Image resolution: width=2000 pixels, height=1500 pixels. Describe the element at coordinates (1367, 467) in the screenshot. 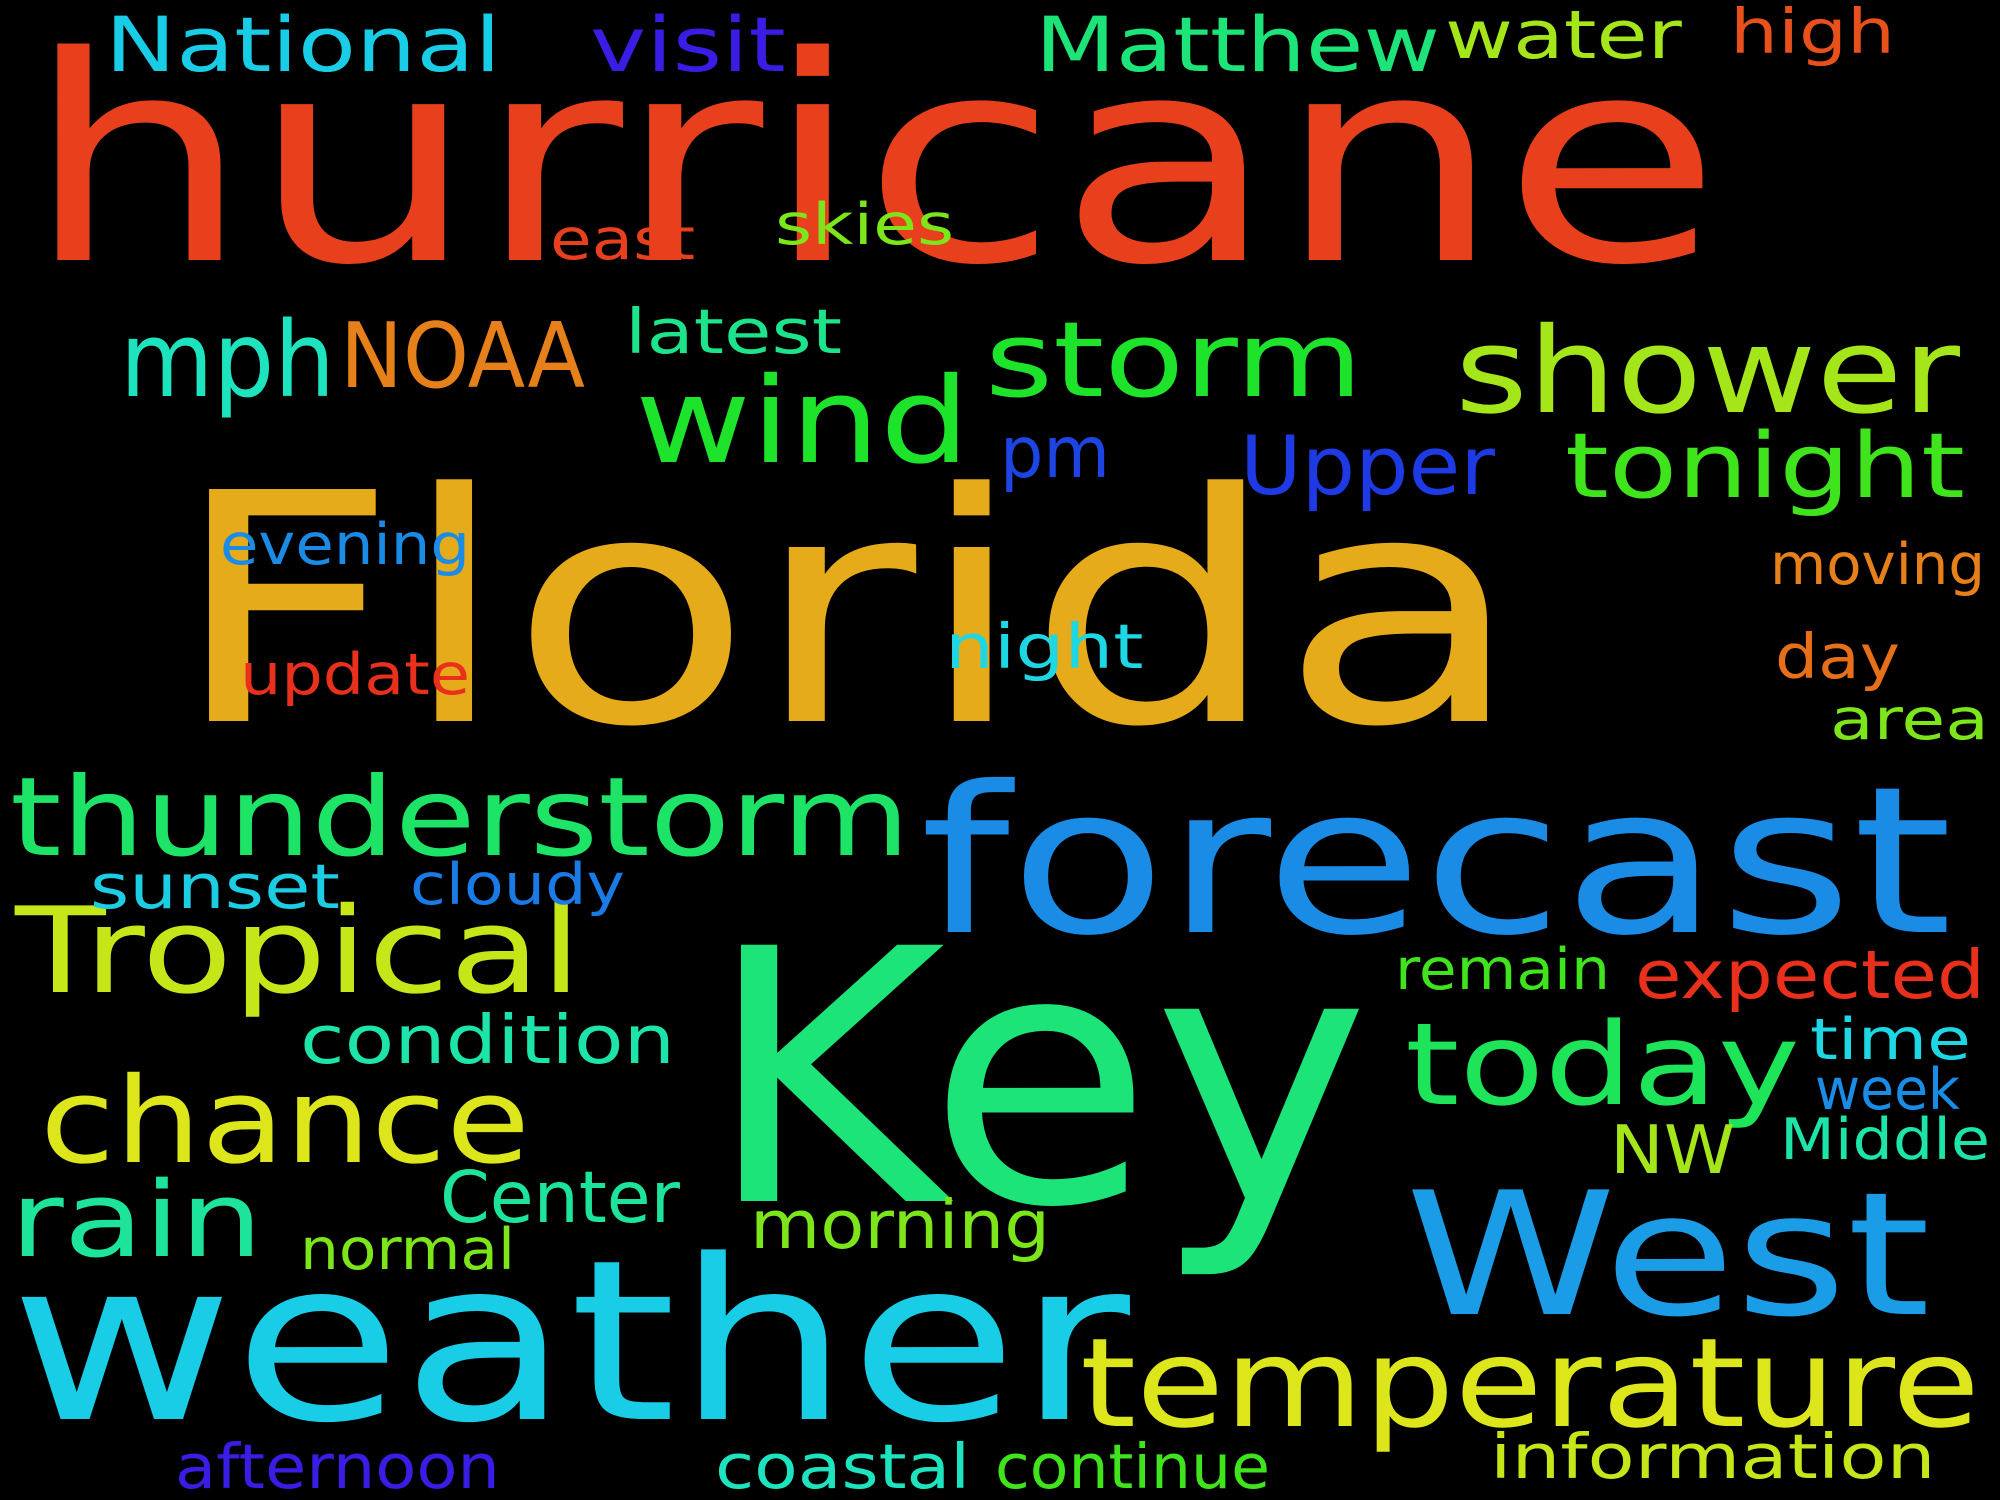

I see `word-upper: Upper` at that location.